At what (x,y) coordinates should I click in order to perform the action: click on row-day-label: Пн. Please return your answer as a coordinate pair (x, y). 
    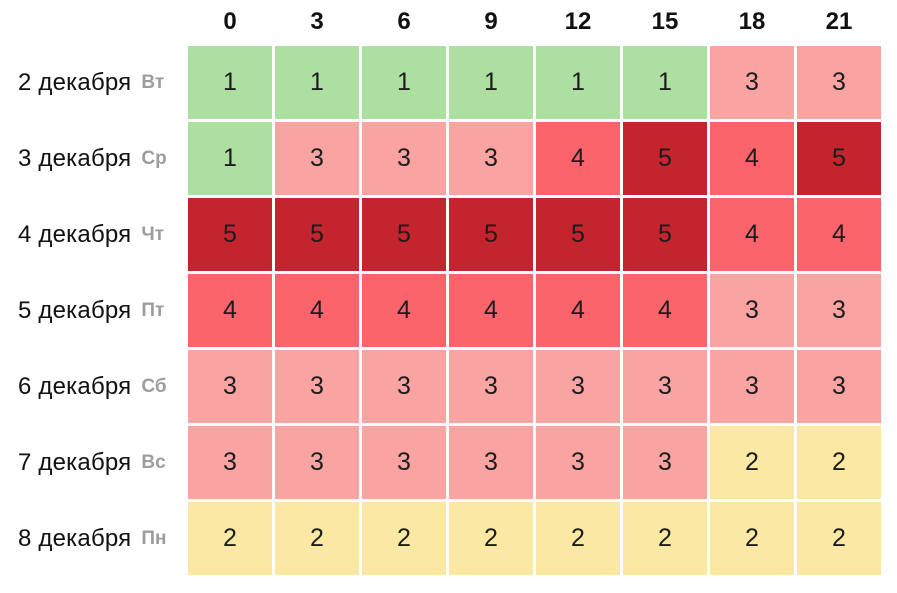
    Looking at the image, I should click on (154, 538).